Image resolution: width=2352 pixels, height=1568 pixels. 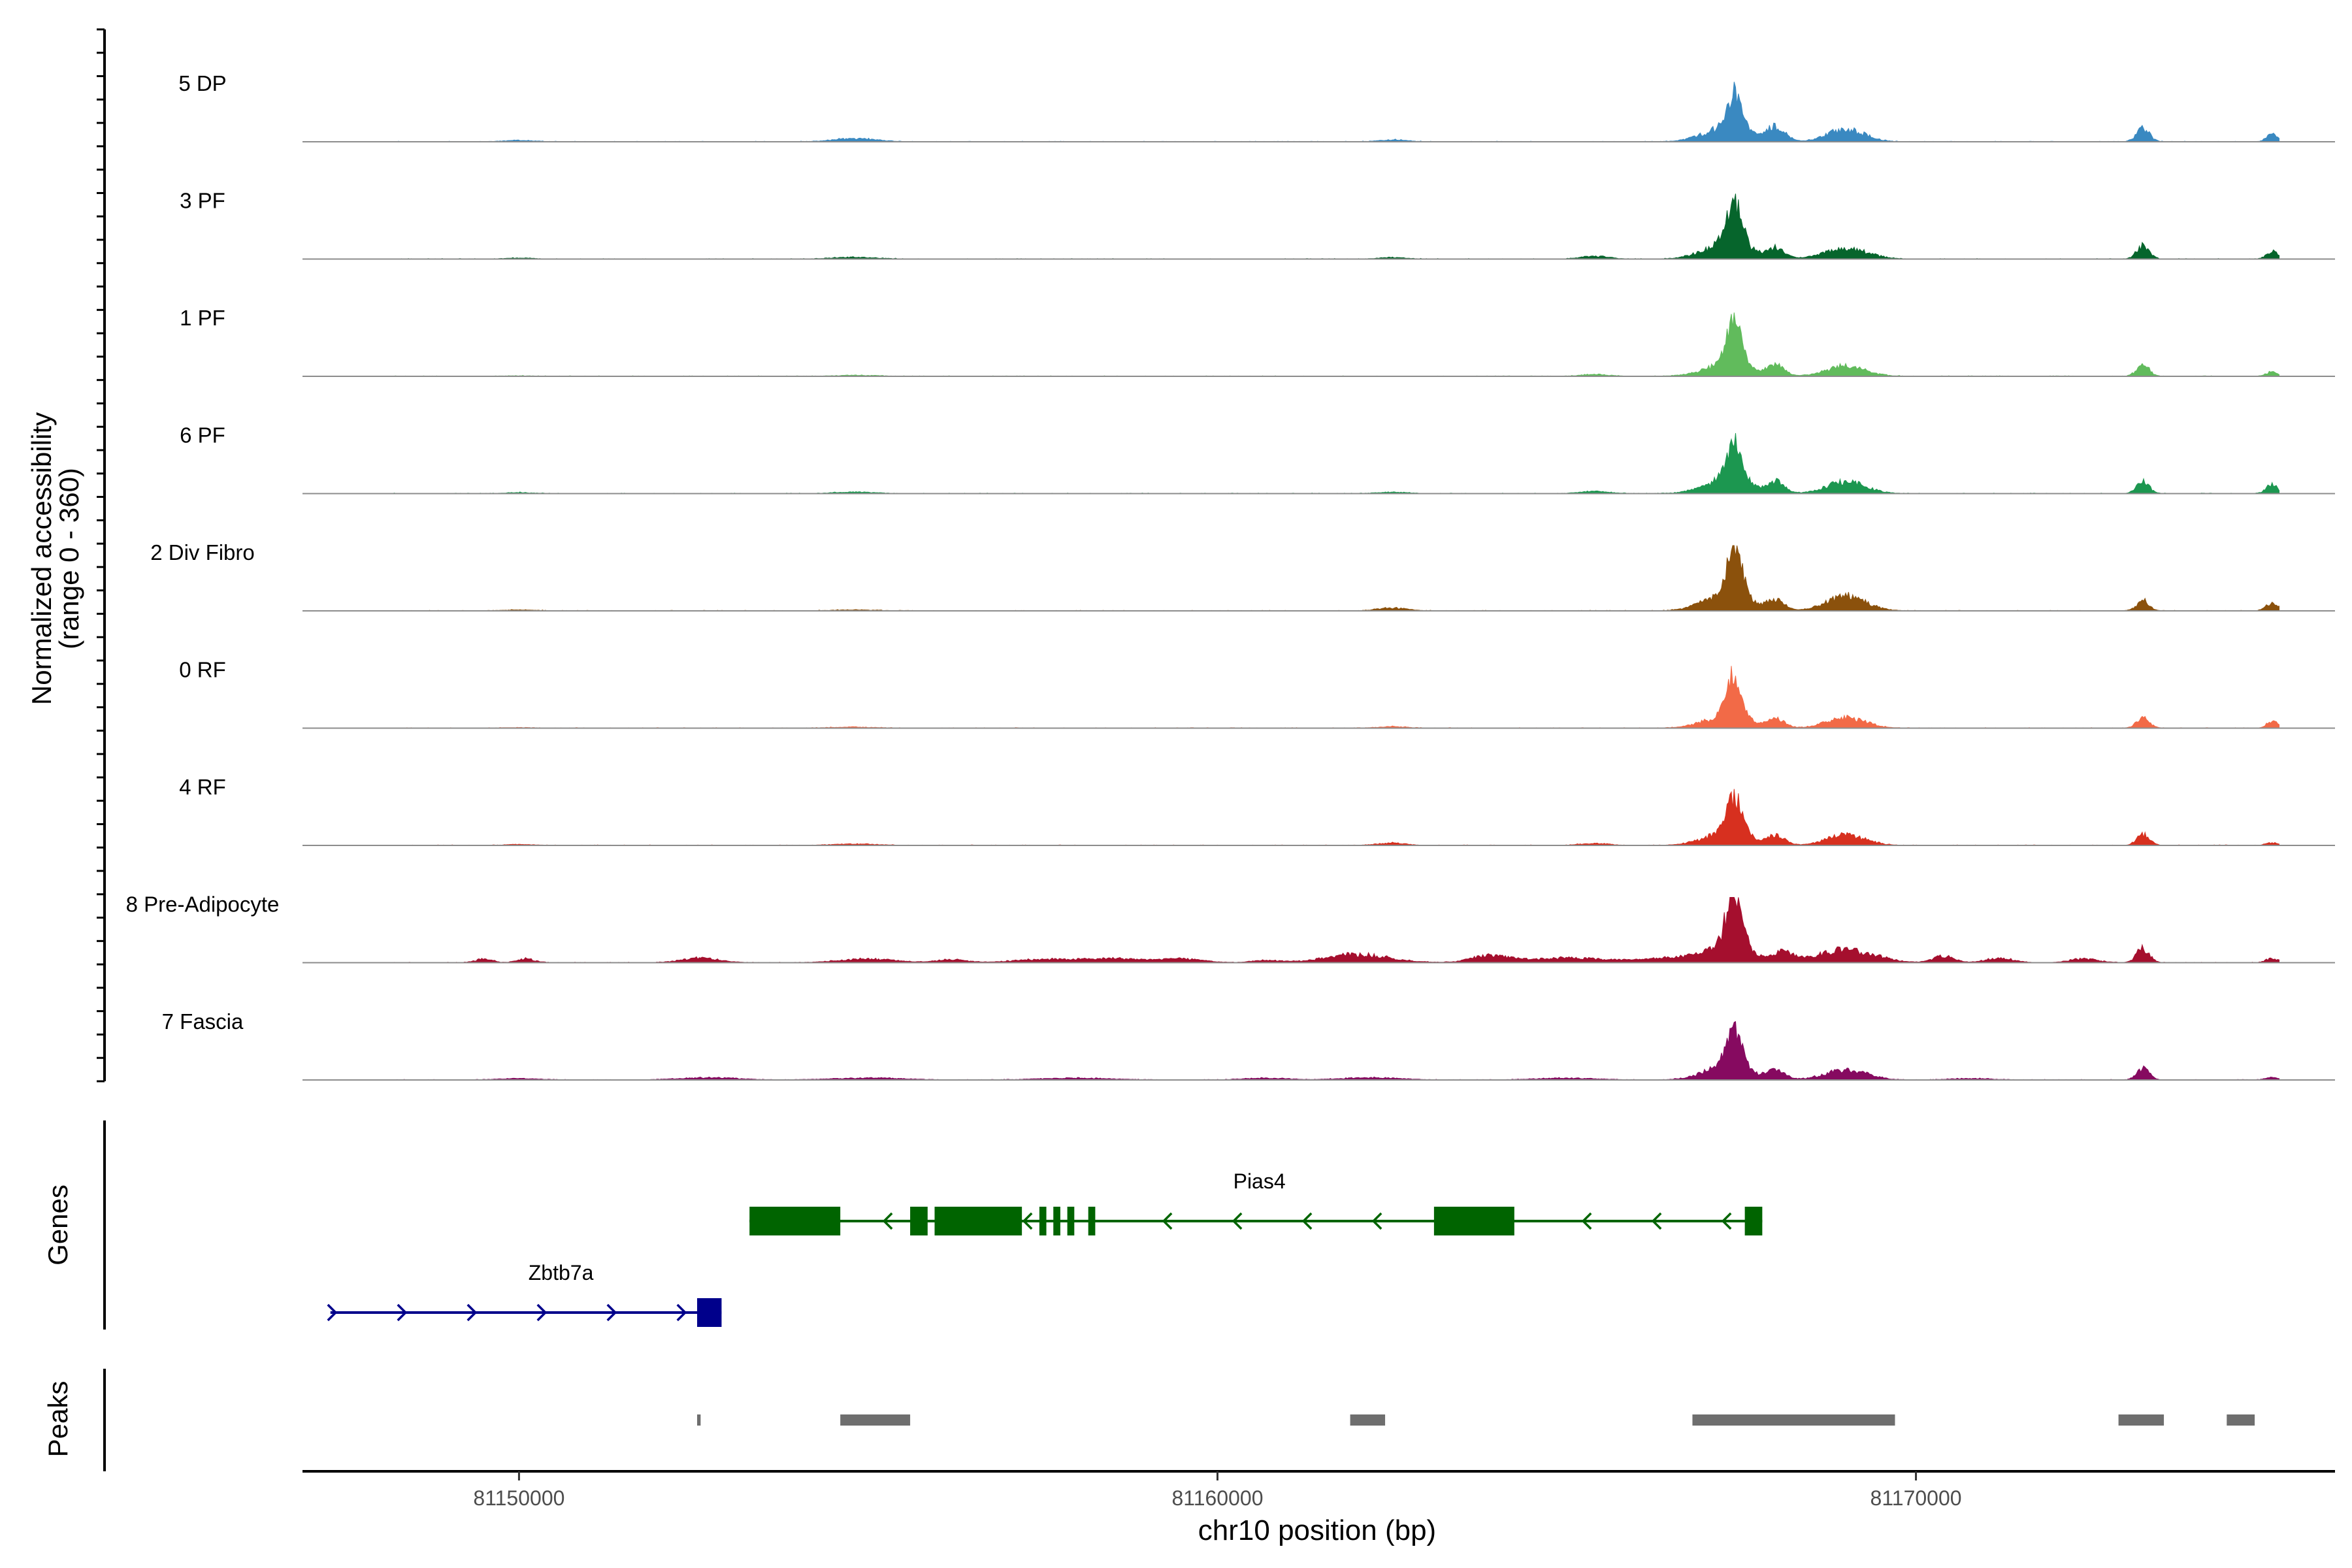 I want to click on gene-label: Pias4, so click(x=1259, y=1181).